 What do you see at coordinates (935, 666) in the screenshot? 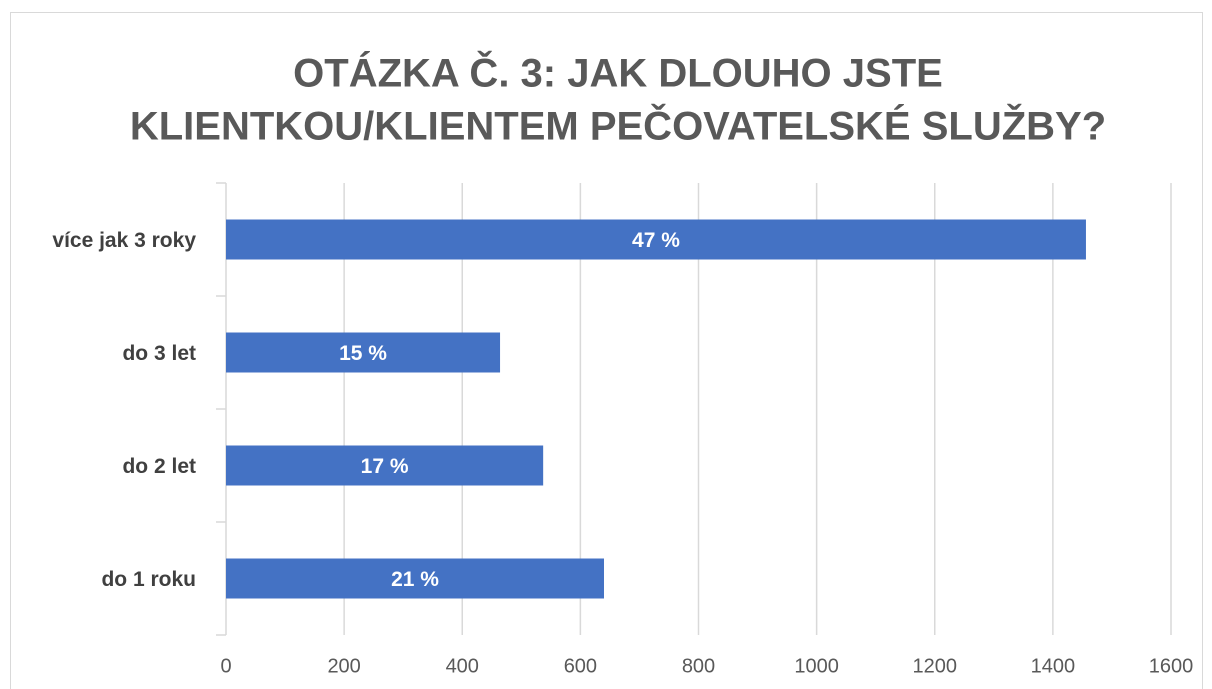
I see `x-tick-label: 1200` at bounding box center [935, 666].